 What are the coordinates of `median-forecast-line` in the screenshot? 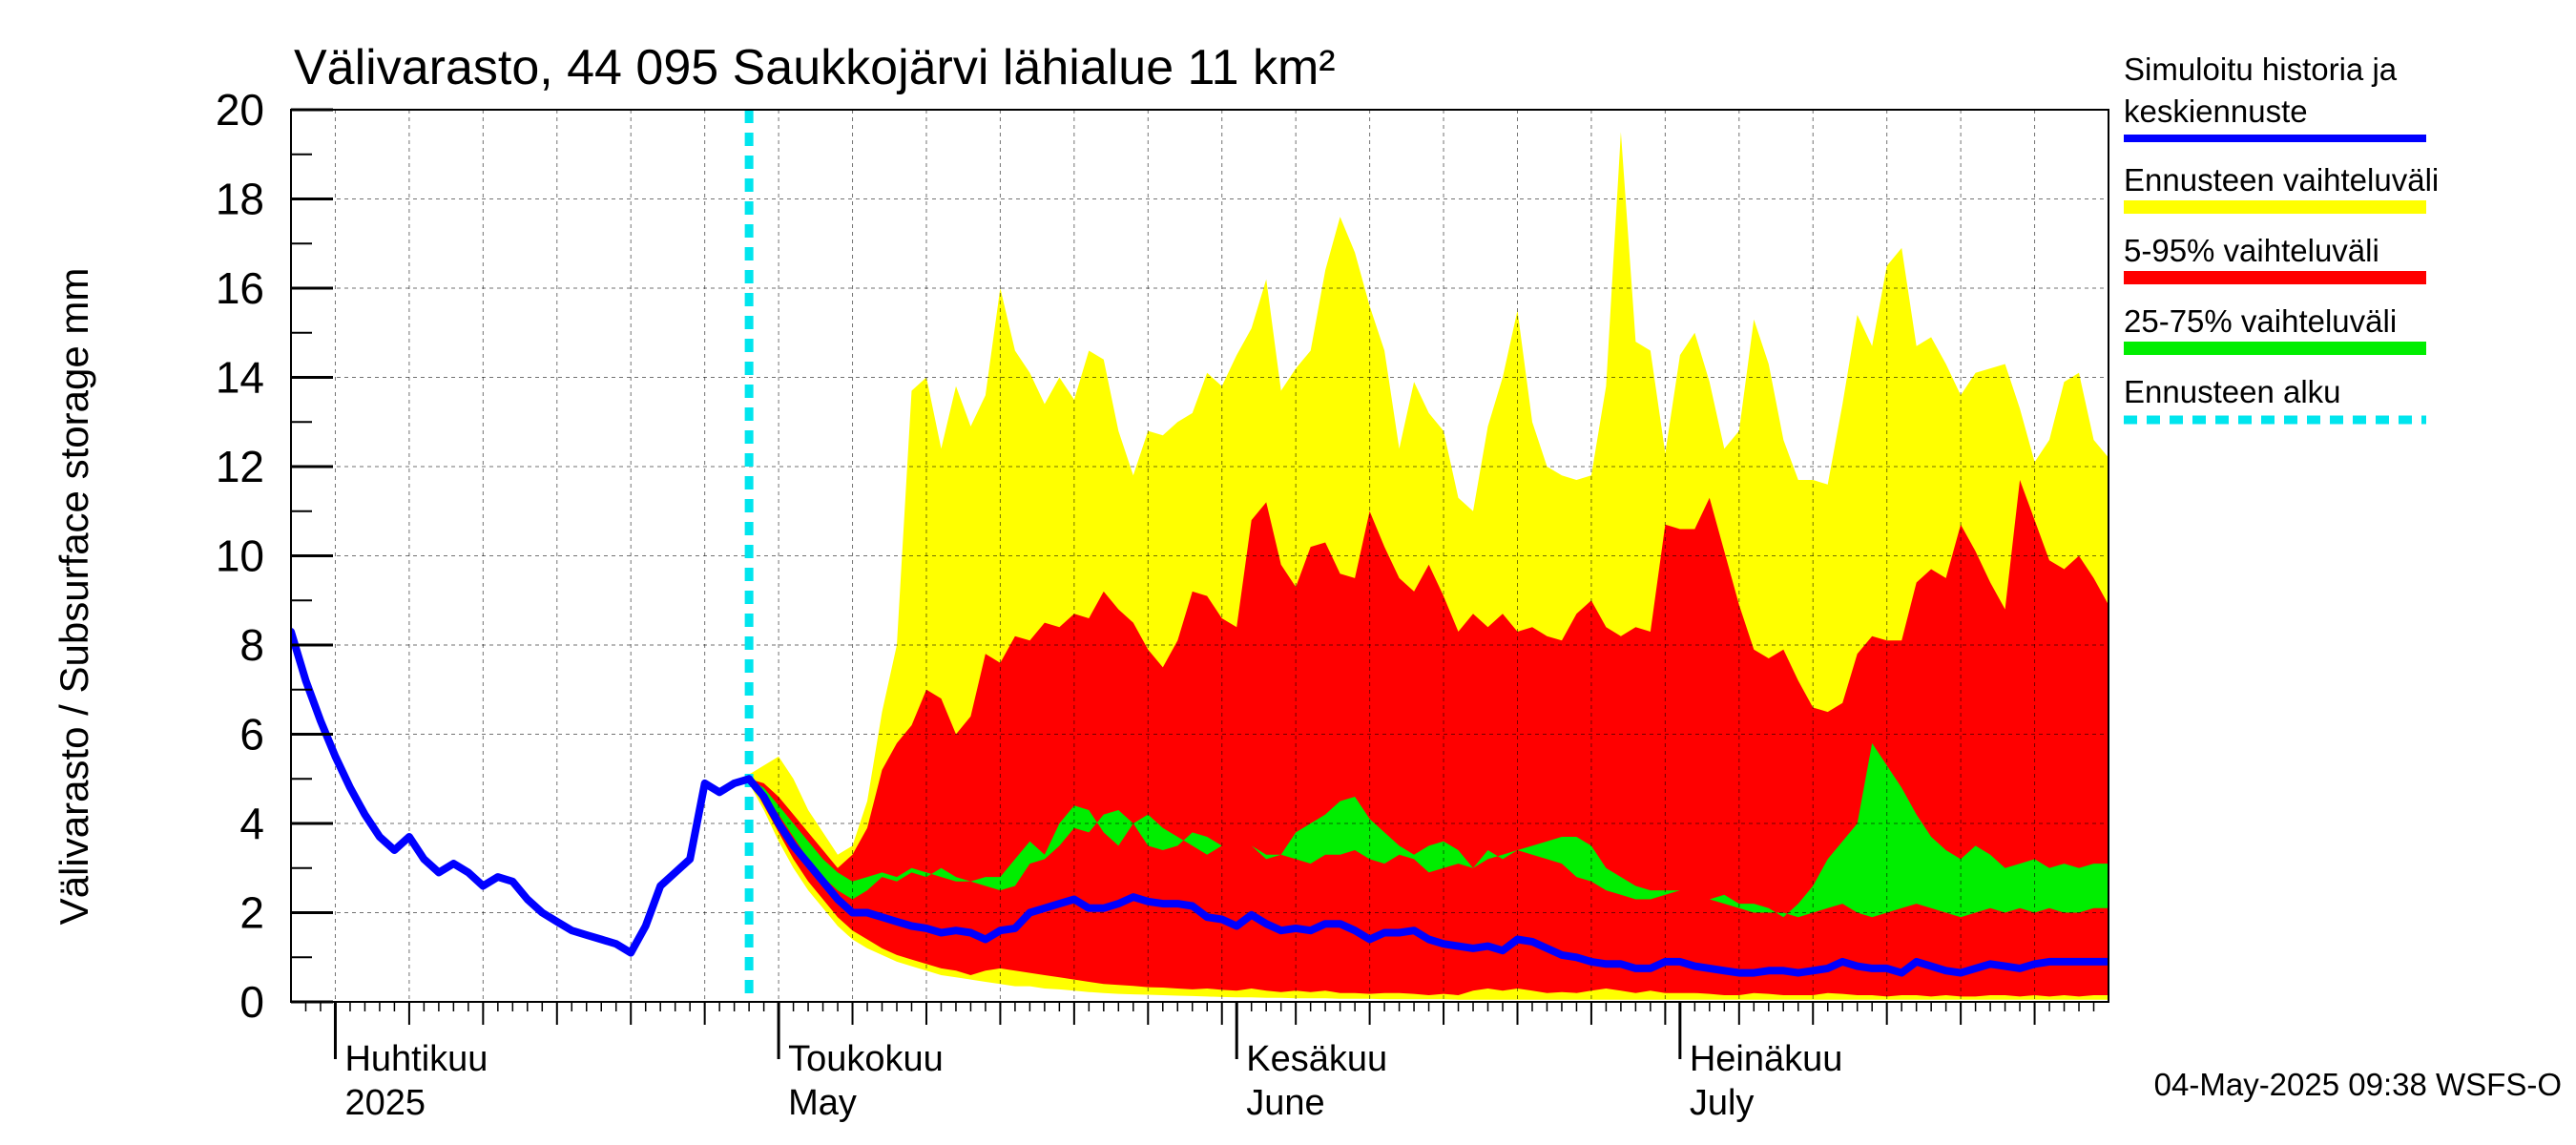 It's located at (1427, 876).